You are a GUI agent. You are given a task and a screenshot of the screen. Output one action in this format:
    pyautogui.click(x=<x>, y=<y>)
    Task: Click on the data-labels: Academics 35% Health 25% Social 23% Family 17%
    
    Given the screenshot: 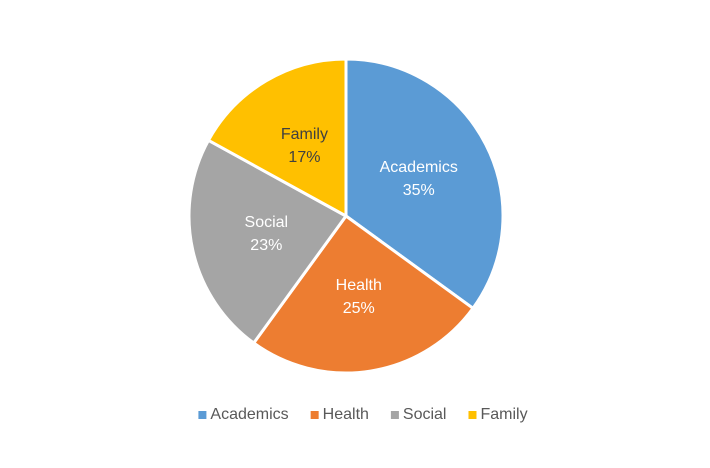 What is the action you would take?
    pyautogui.click(x=351, y=221)
    